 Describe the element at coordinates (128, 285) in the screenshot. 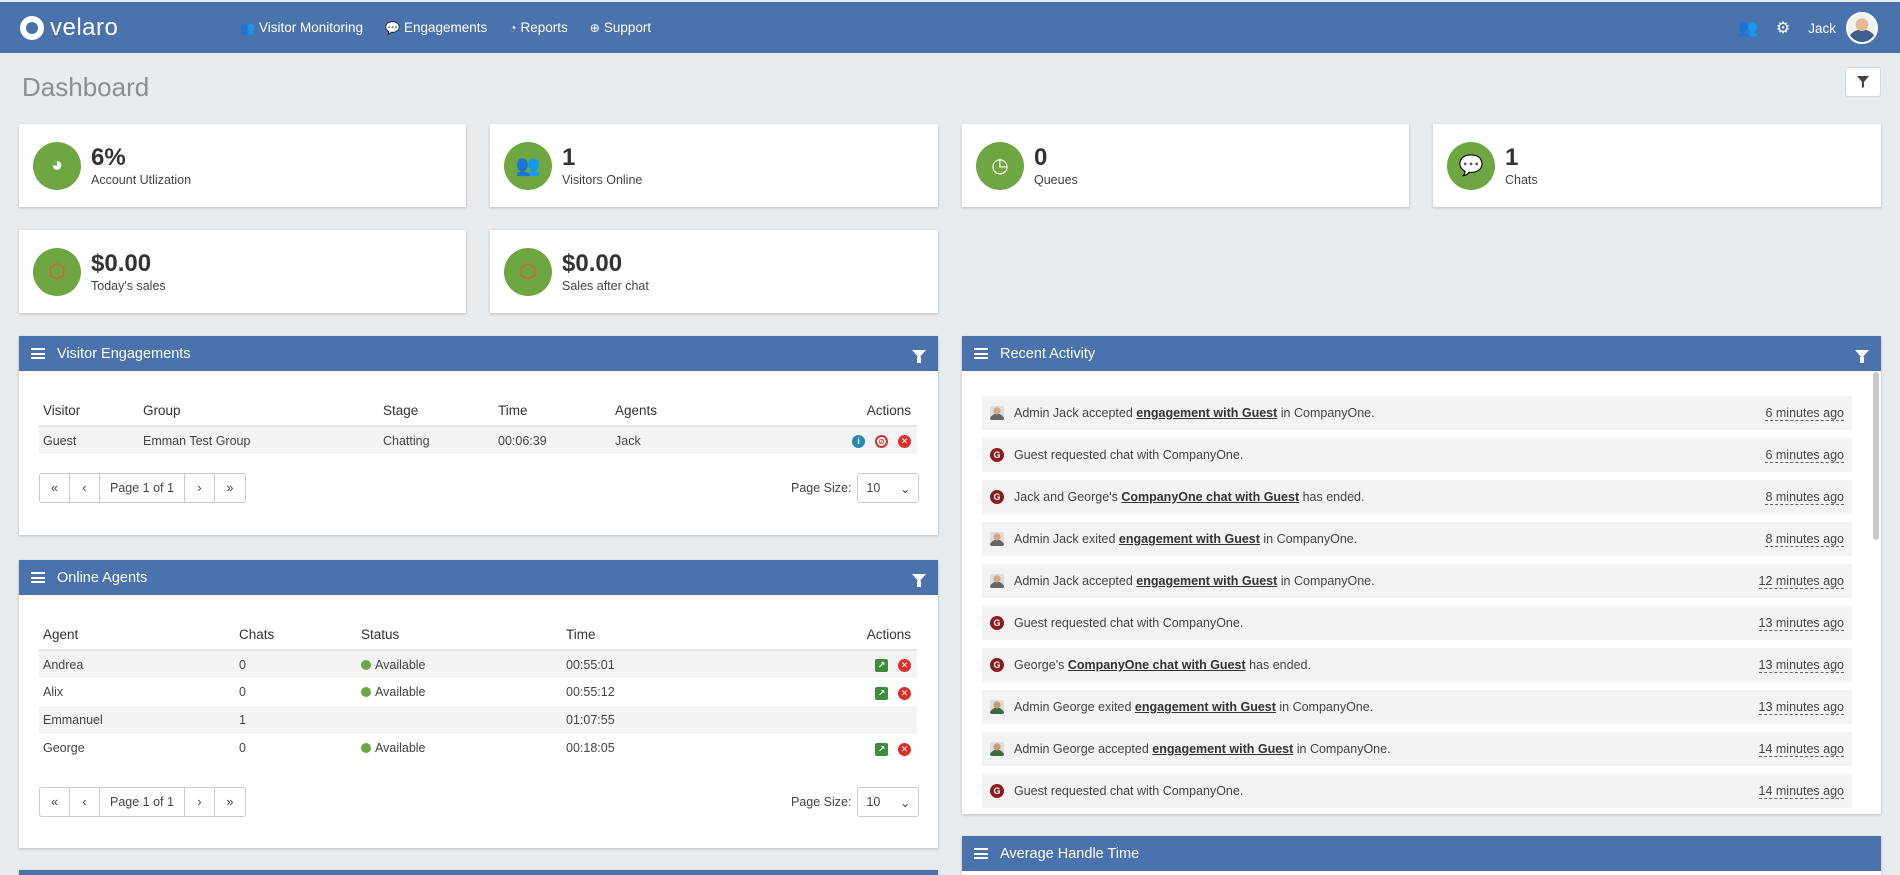

I see `stat-label: Today's sales` at that location.